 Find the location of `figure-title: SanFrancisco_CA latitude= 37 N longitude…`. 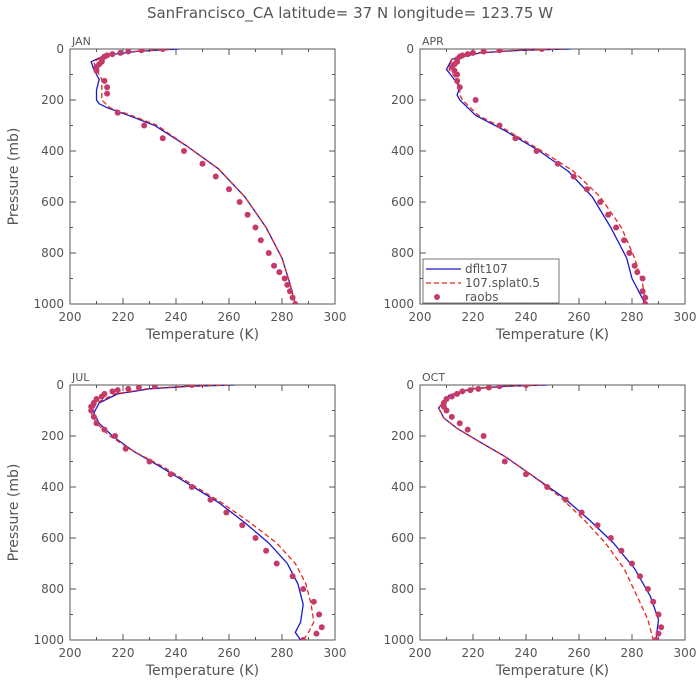

figure-title: SanFrancisco_CA latitude= 37 N longitude… is located at coordinates (350, 13).